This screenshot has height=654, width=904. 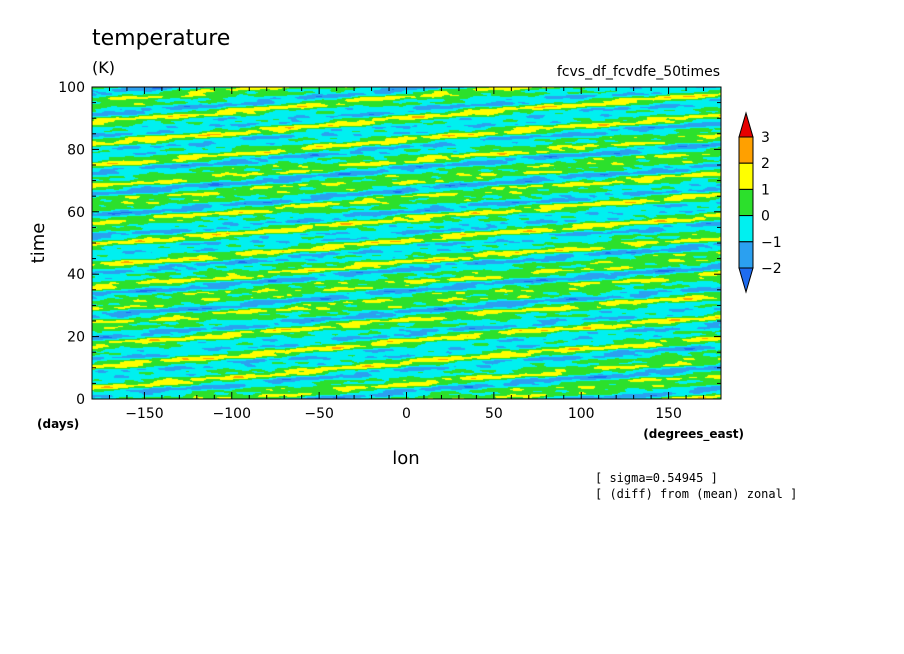 I want to click on experiment-label: fcvs_df_fcvdfe_50times, so click(x=638, y=72).